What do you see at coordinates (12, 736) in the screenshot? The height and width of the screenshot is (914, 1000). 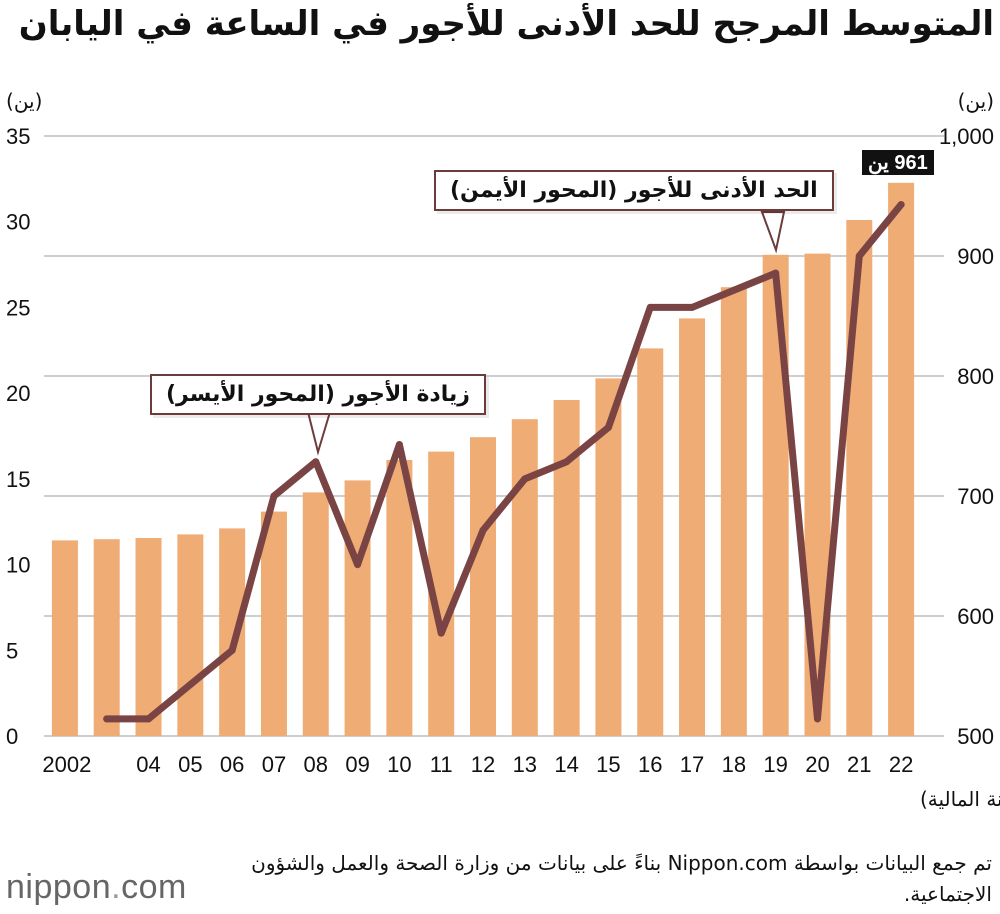 I see `left-tick-label: 0` at bounding box center [12, 736].